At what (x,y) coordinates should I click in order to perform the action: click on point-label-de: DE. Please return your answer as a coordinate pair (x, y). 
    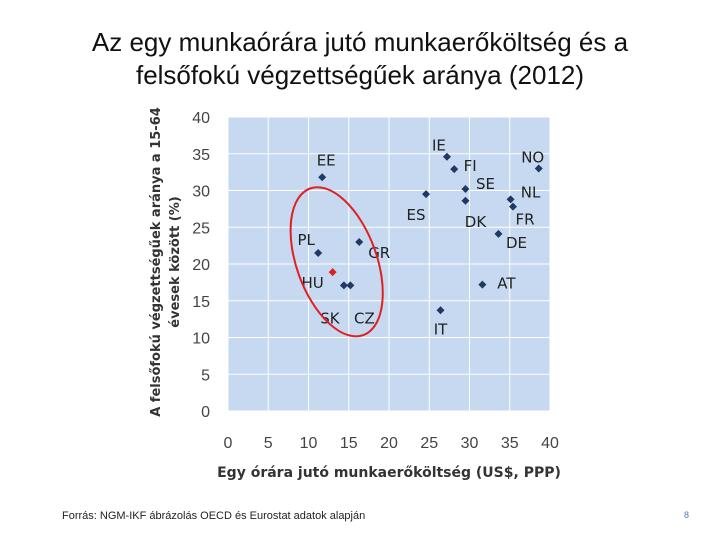
    Looking at the image, I should click on (516, 243).